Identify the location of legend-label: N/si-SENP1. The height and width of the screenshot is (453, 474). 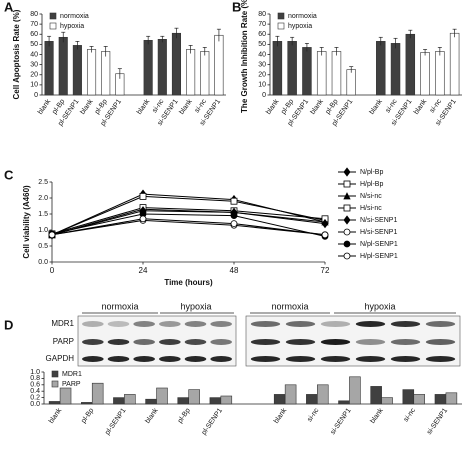
(378, 220).